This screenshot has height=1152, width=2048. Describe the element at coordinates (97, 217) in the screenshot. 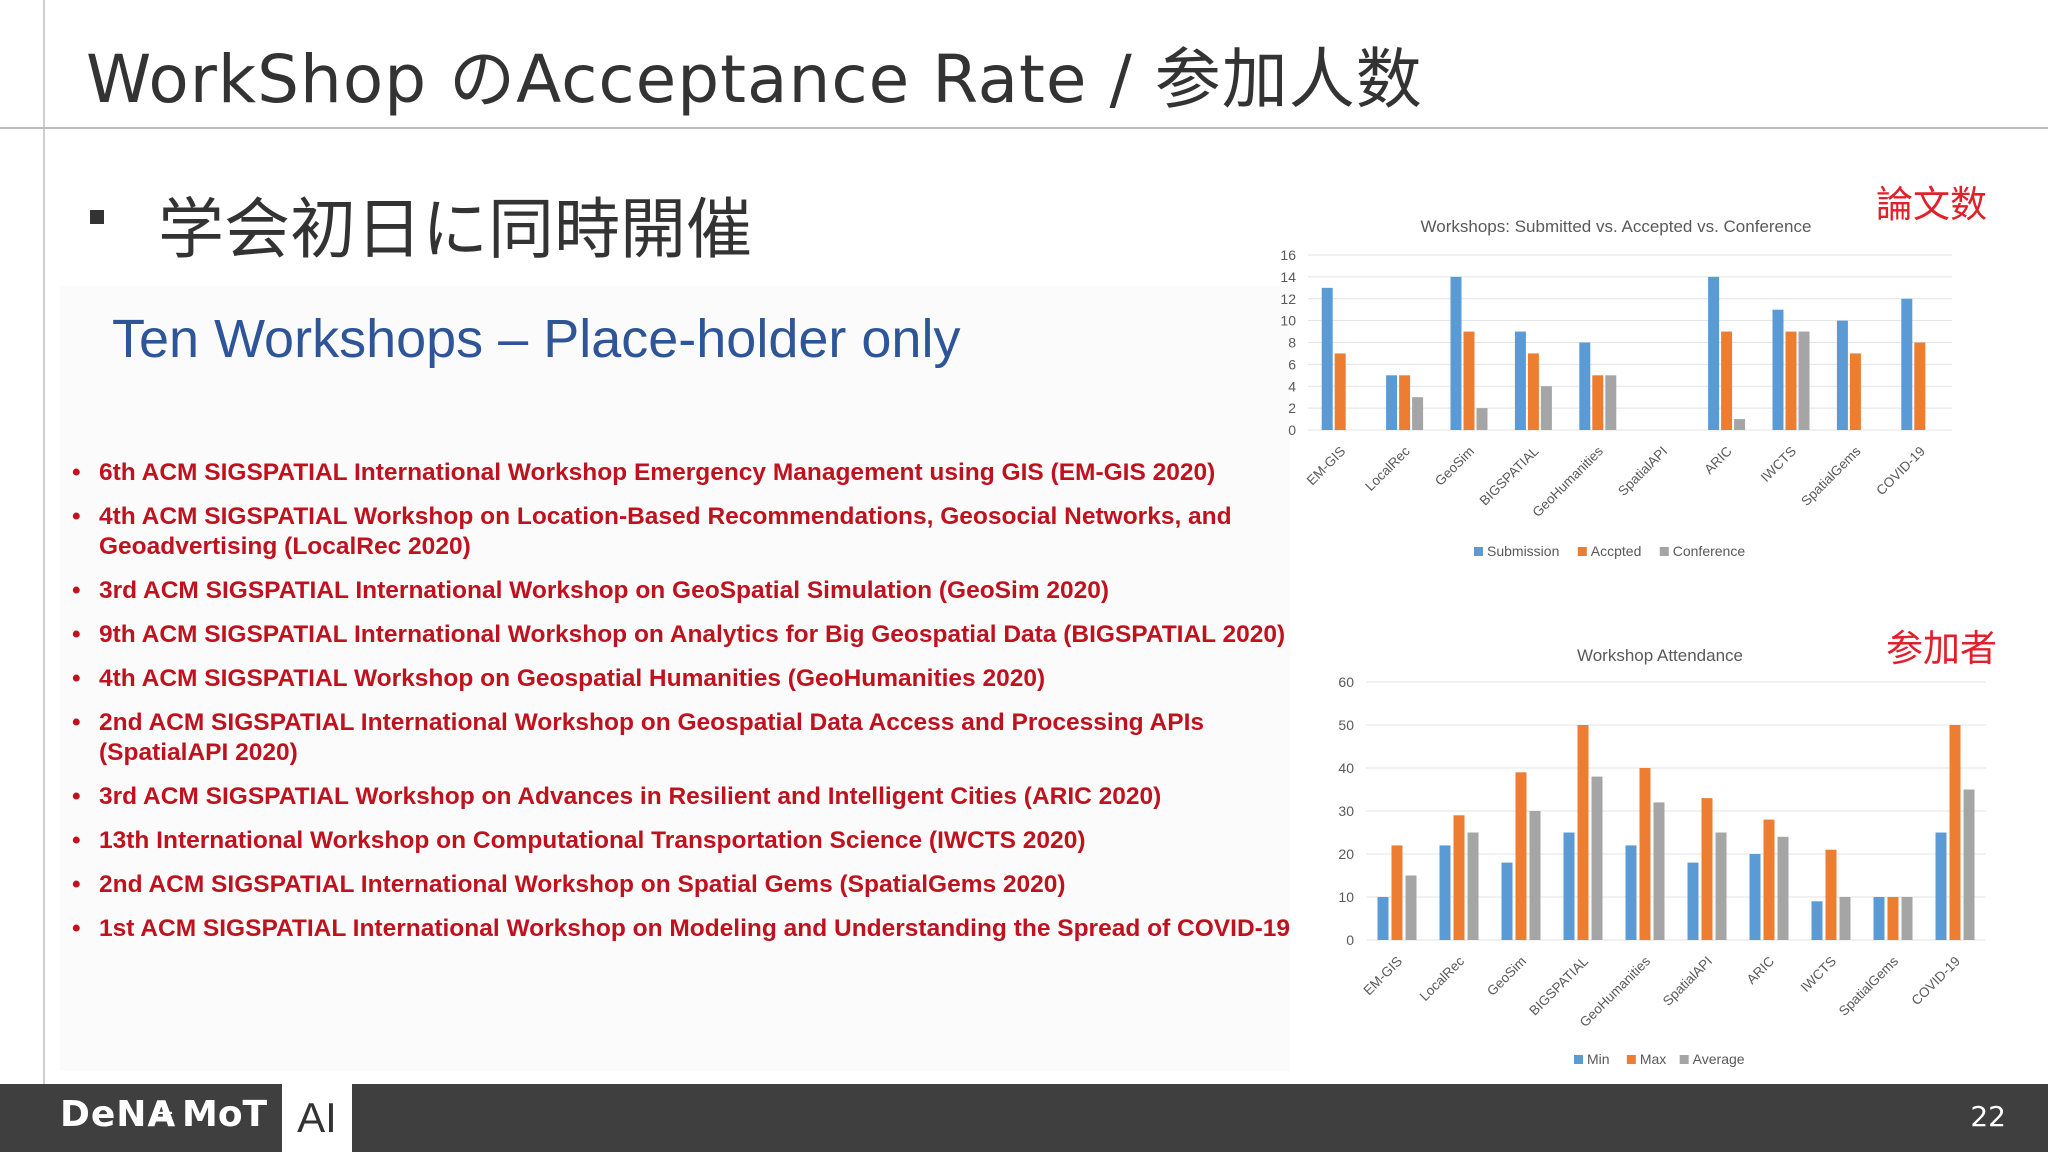

I see `bullet-square-icon` at that location.